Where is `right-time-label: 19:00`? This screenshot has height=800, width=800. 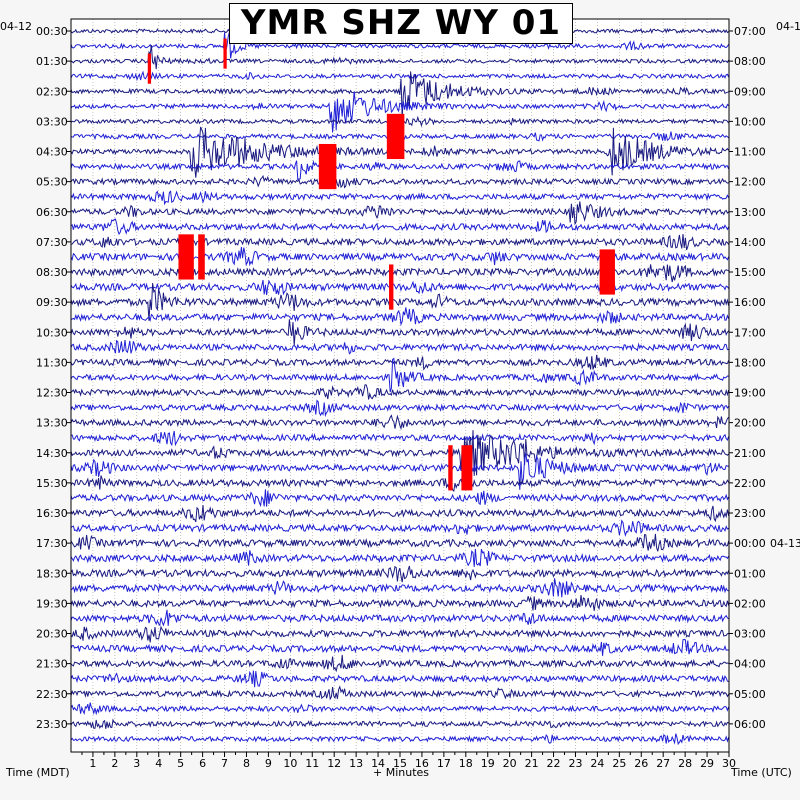 right-time-label: 19:00 is located at coordinates (750, 393).